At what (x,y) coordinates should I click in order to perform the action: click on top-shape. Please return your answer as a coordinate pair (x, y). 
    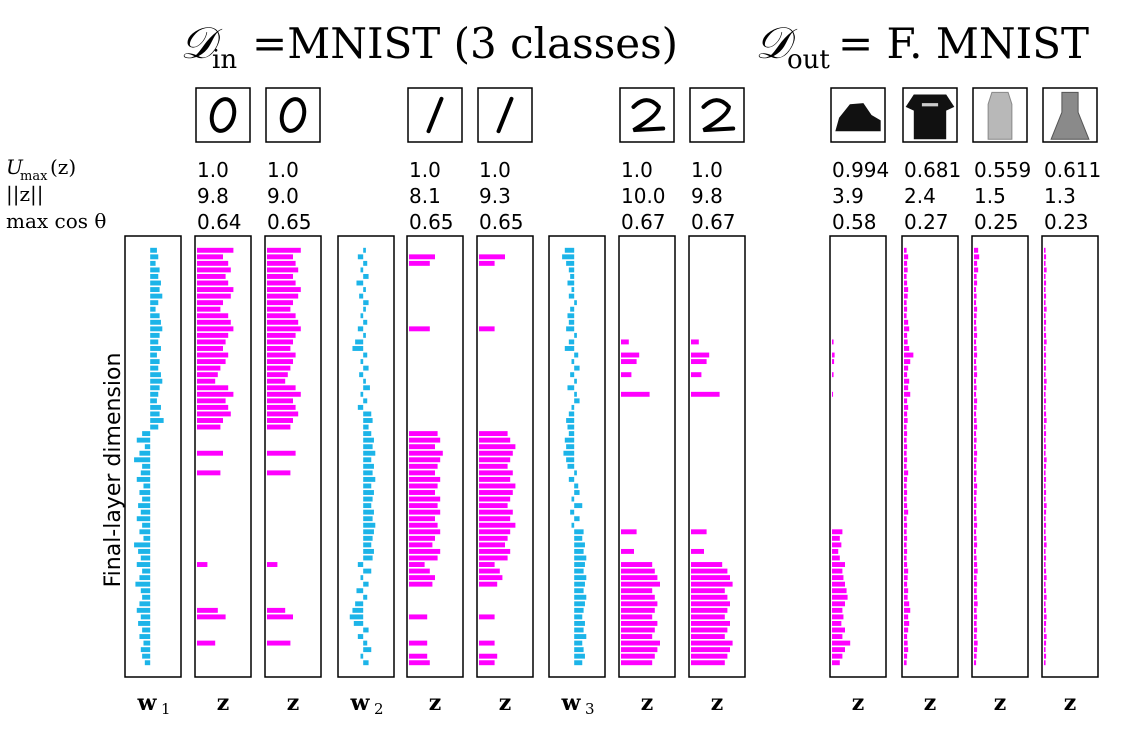
    Looking at the image, I should click on (1000, 115).